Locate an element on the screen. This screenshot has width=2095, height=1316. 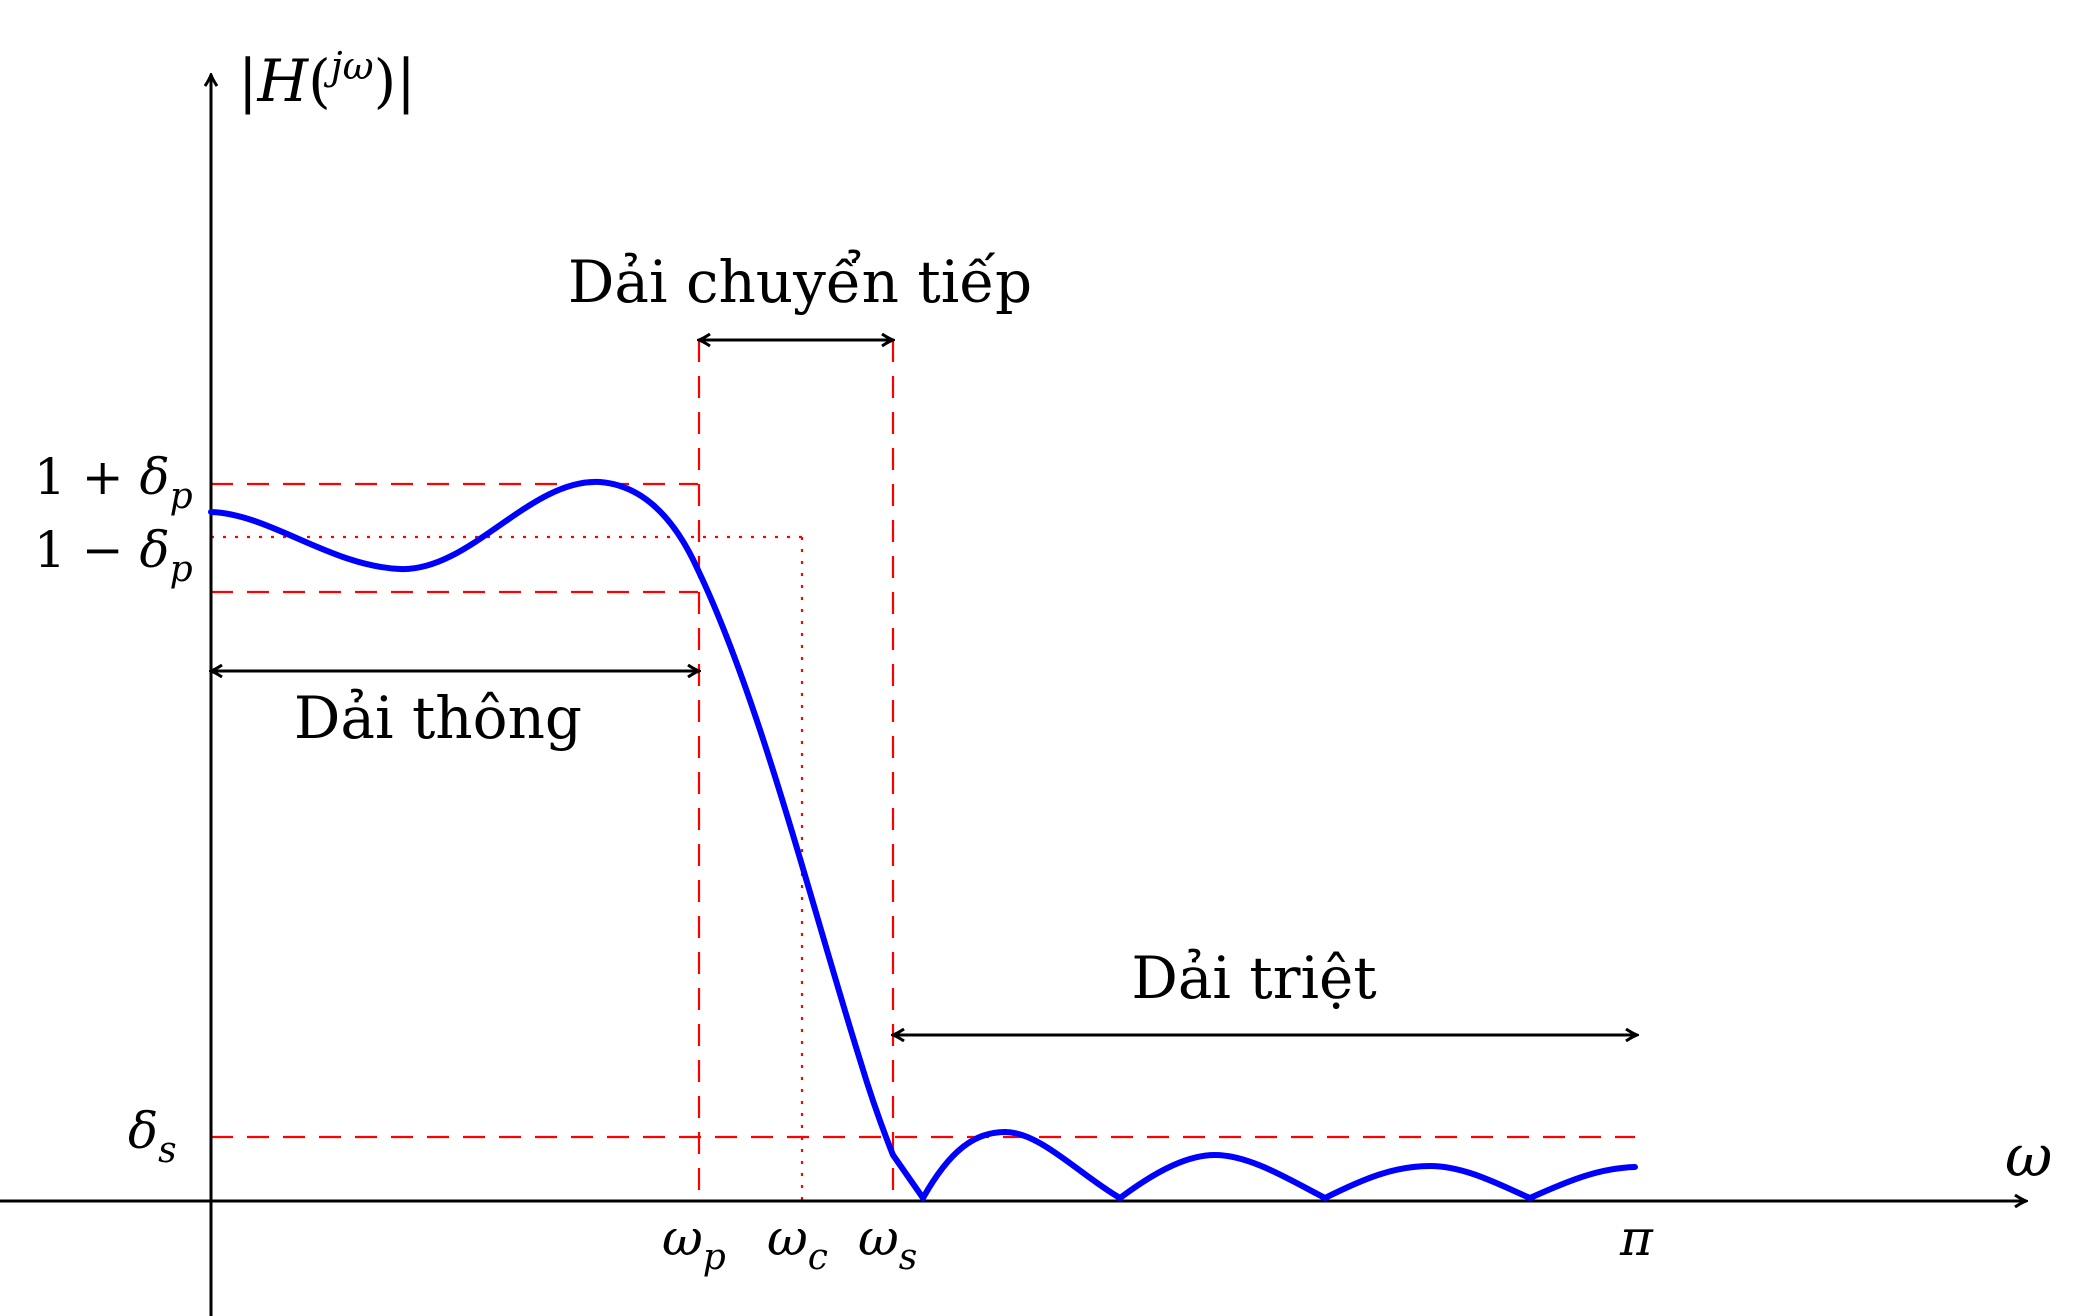
transition-band-label: Dải chuyển tiếp is located at coordinates (800, 282).